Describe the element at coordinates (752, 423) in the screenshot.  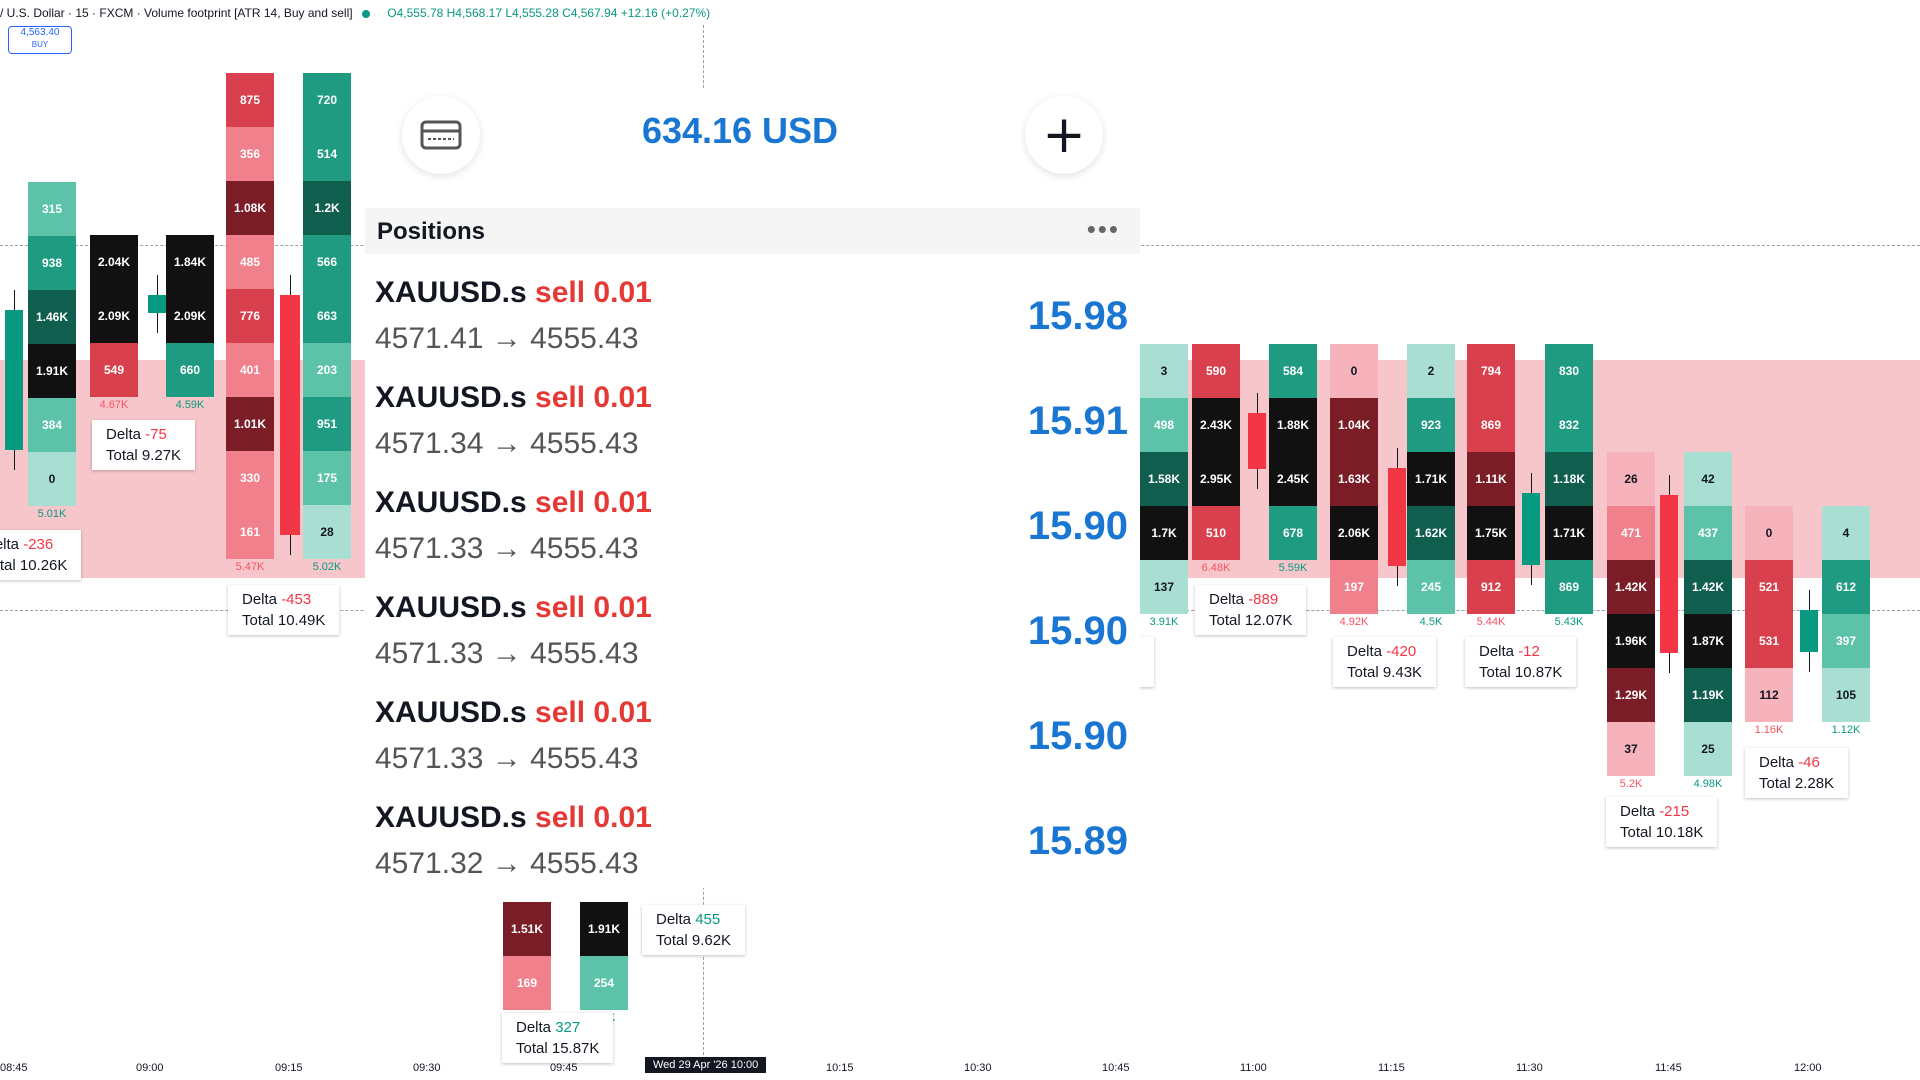
I see `position-row: XAUUSD.s sell 0.01 4571.34 → 4555.43 15.91` at that location.